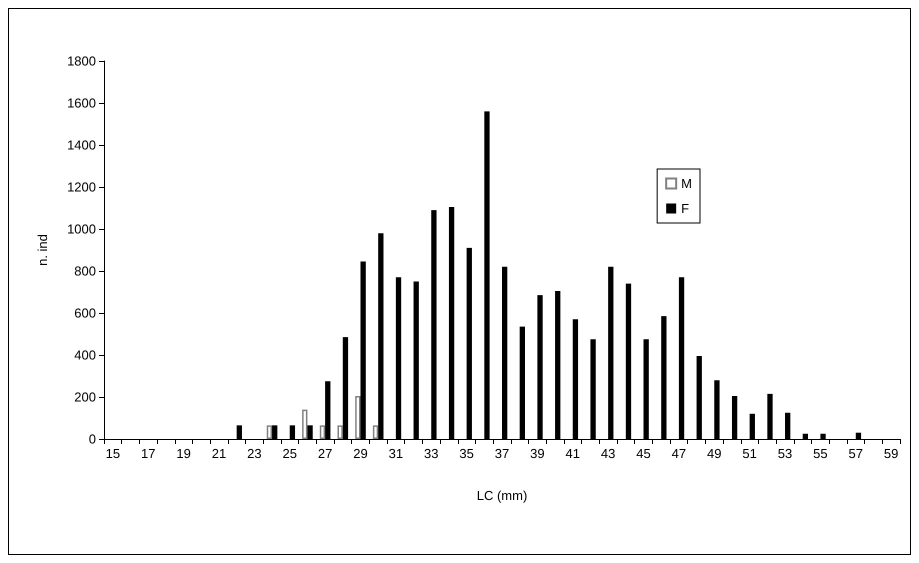 Image resolution: width=919 pixels, height=563 pixels. I want to click on x-tick-label: 21, so click(219, 453).